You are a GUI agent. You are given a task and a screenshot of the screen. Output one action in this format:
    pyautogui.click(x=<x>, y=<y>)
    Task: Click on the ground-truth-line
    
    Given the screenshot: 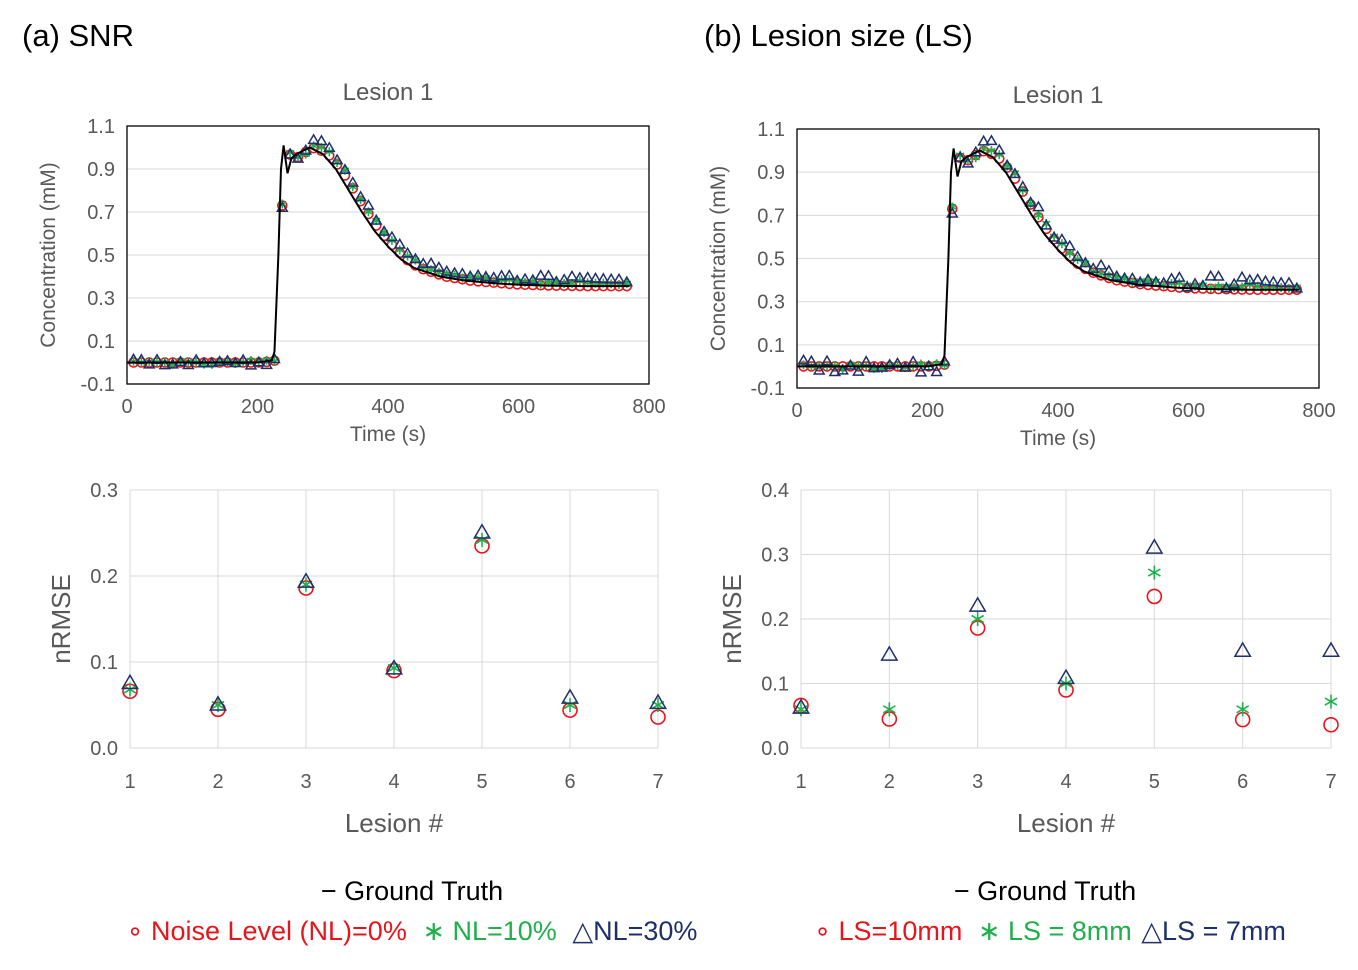 What is the action you would take?
    pyautogui.click(x=378, y=254)
    